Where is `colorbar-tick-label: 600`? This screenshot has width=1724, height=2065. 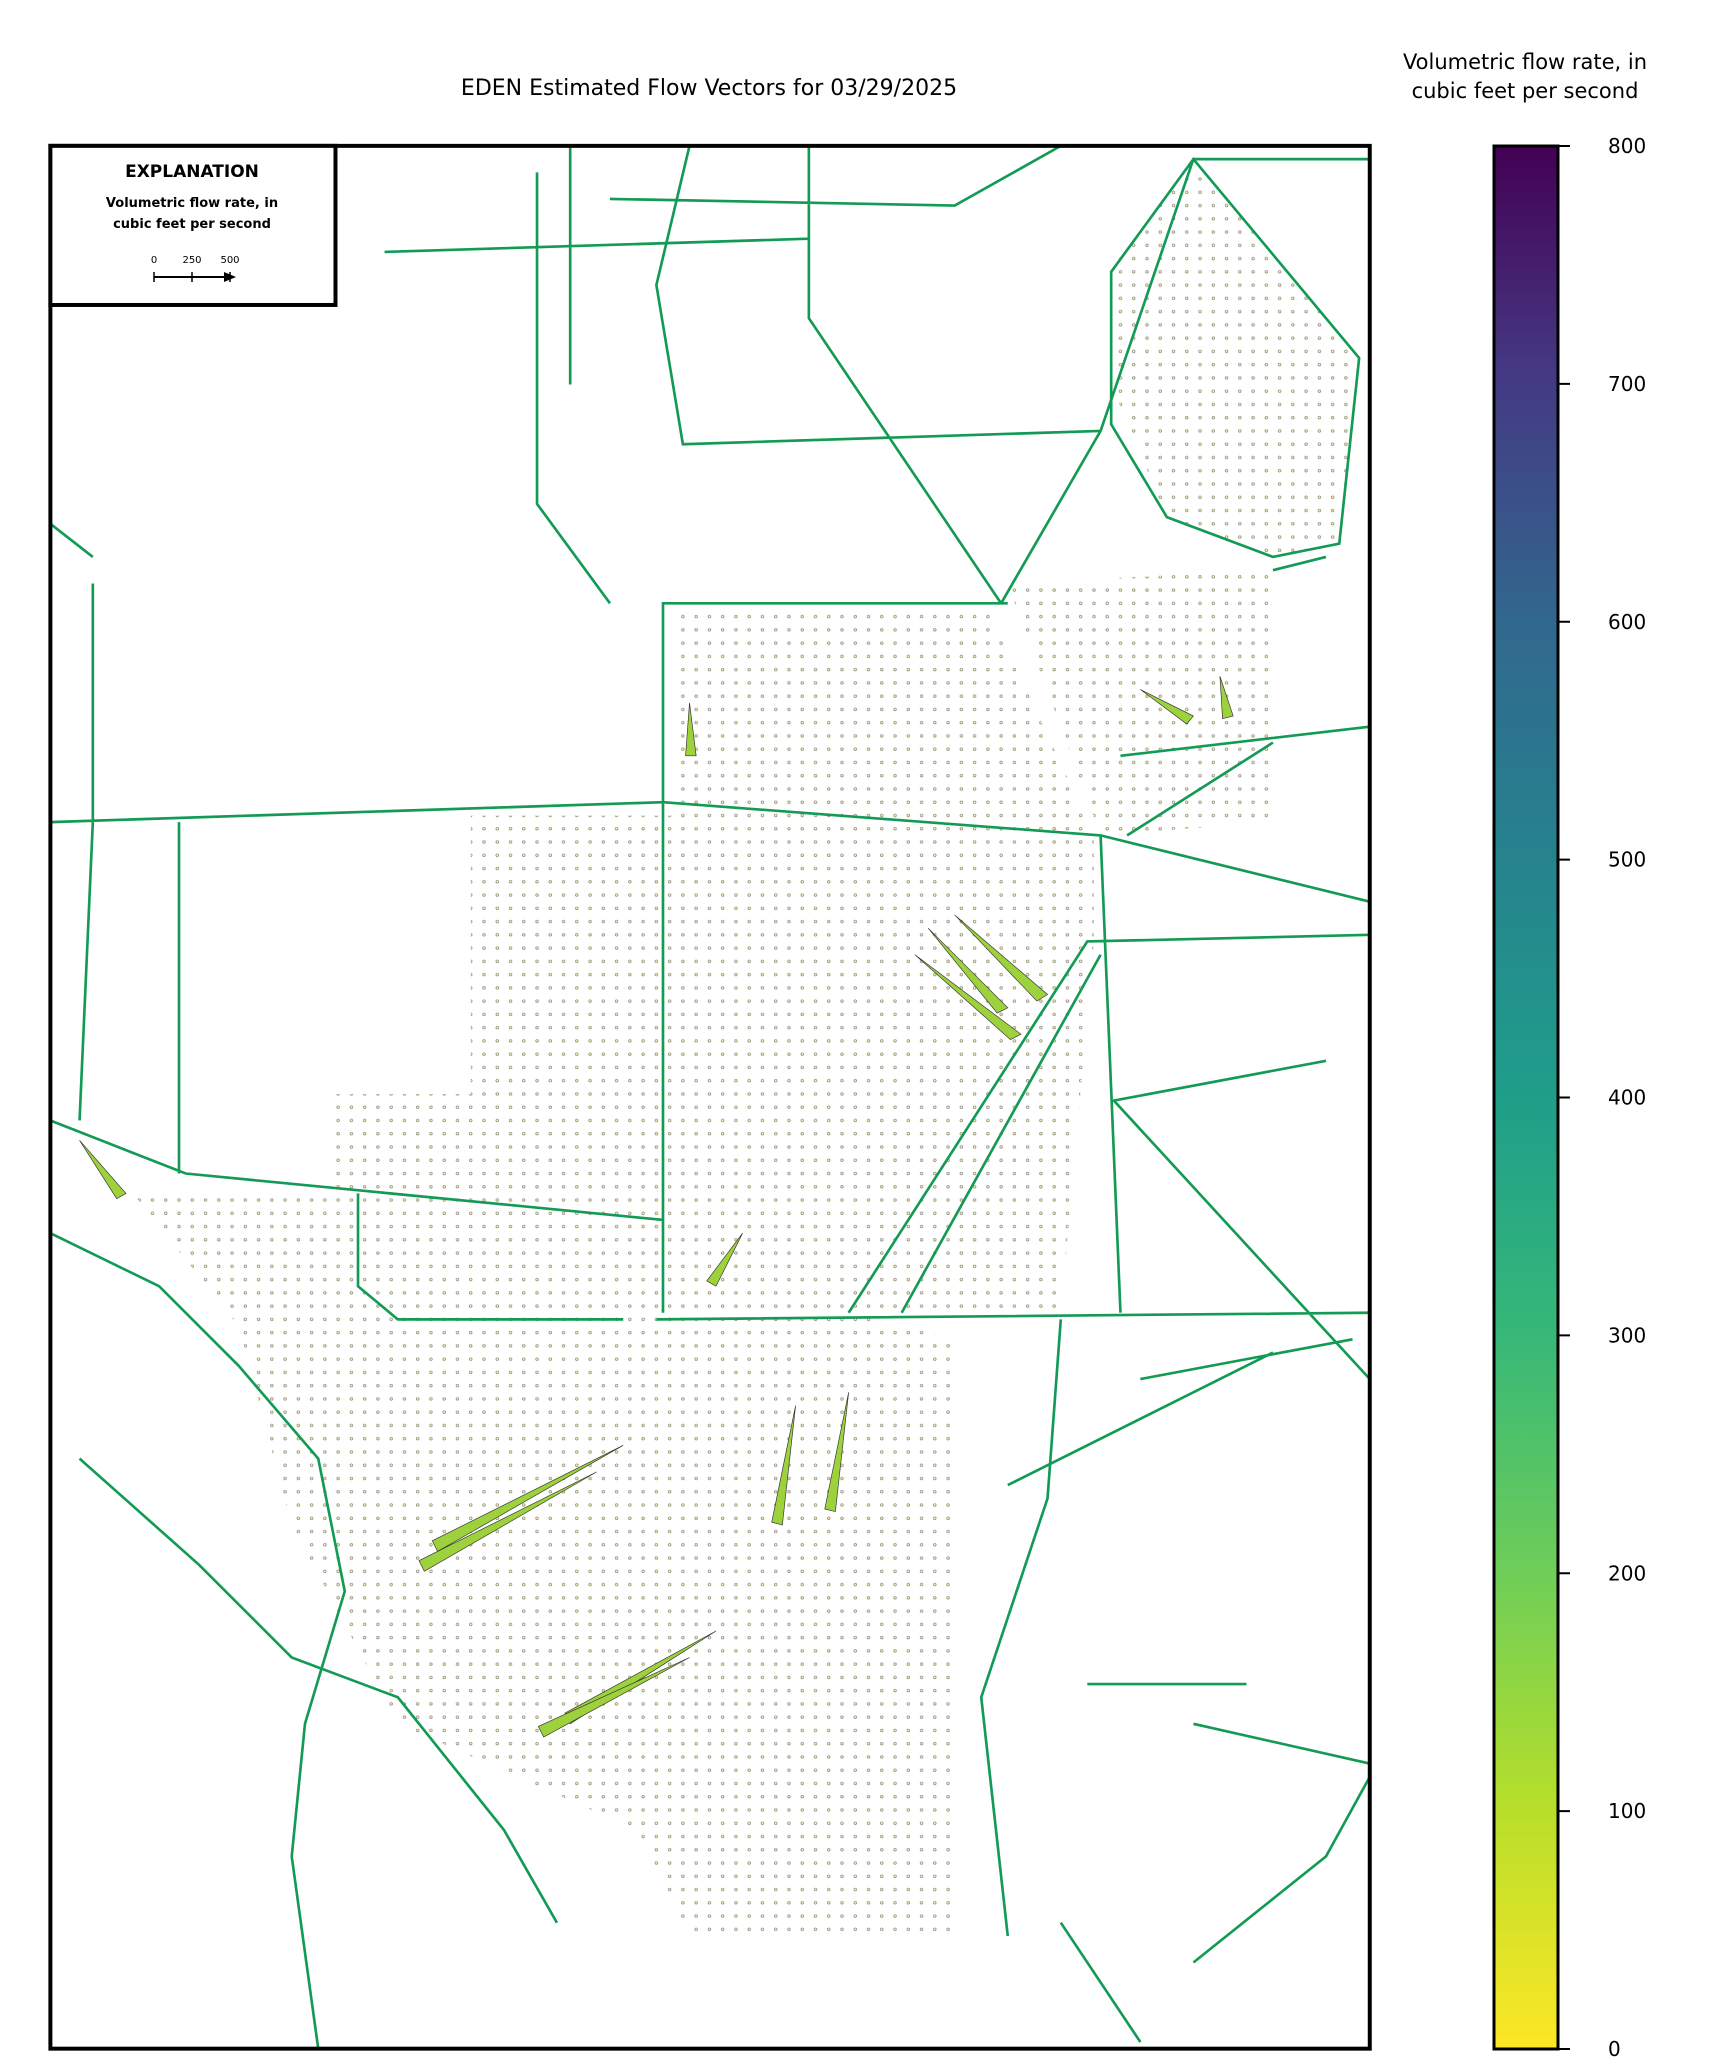 colorbar-tick-label: 600 is located at coordinates (1627, 622).